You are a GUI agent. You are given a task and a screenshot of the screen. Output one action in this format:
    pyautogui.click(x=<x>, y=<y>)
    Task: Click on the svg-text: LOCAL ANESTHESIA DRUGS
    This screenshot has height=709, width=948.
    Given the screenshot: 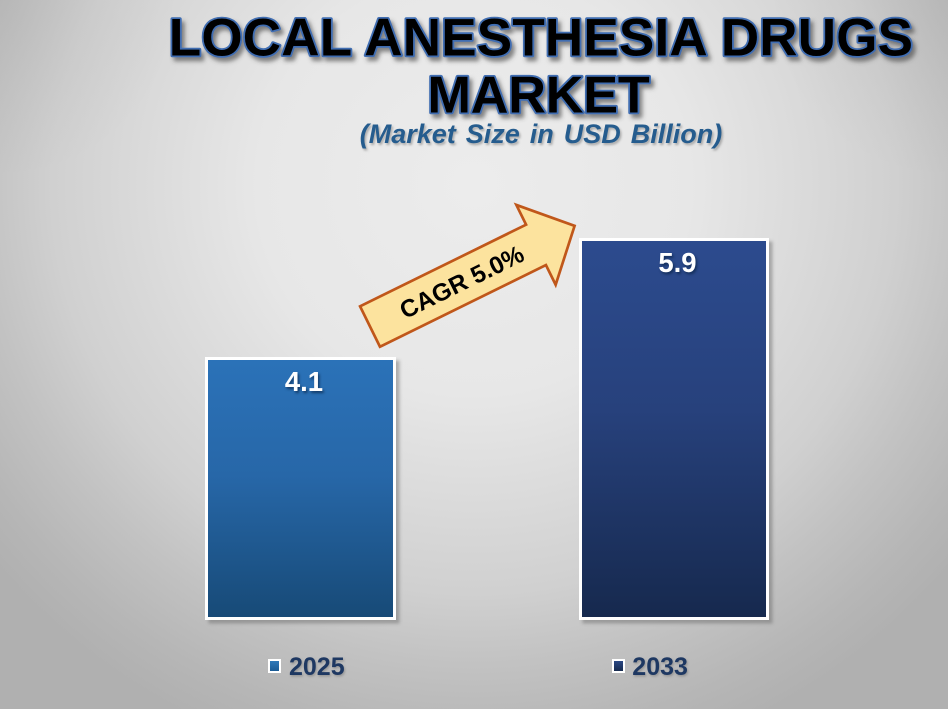 What is the action you would take?
    pyautogui.click(x=541, y=38)
    